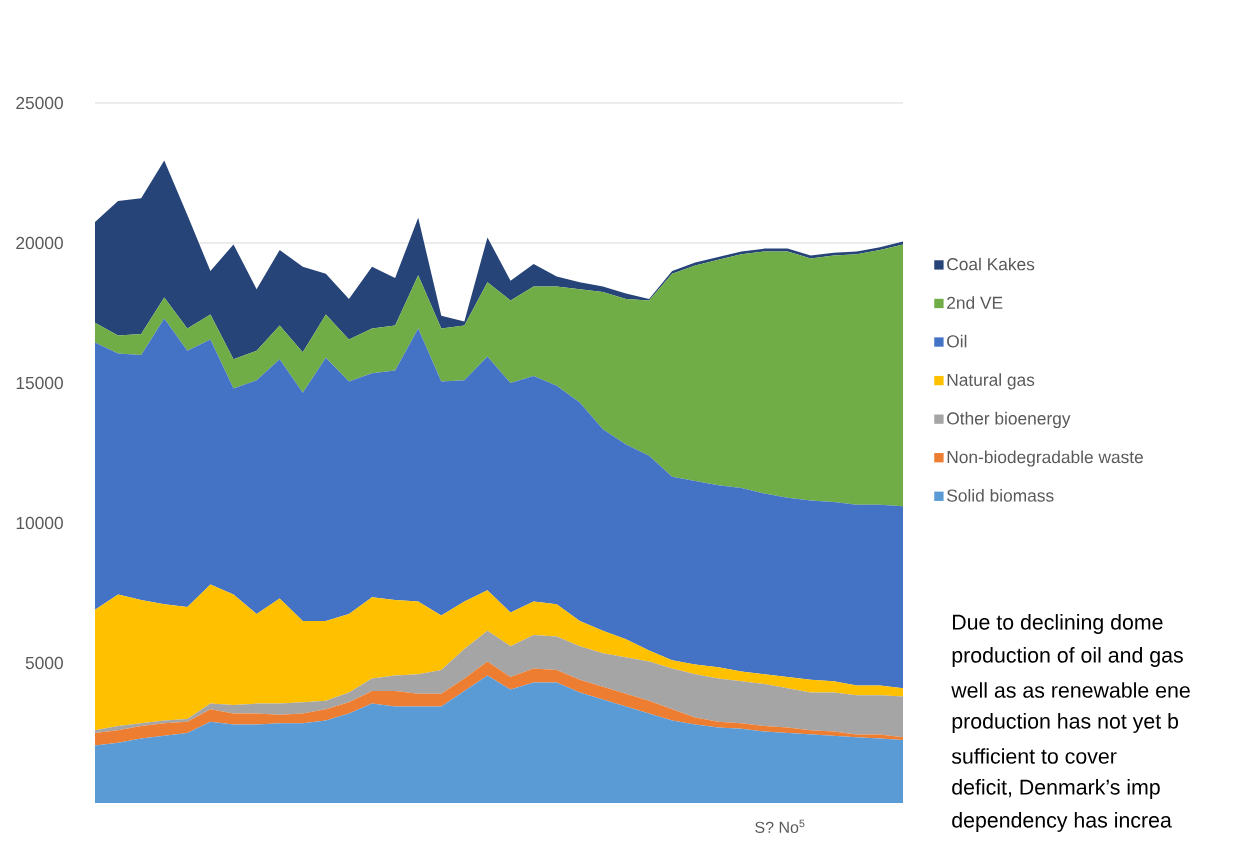  I want to click on legend-label: Oil, so click(957, 341).